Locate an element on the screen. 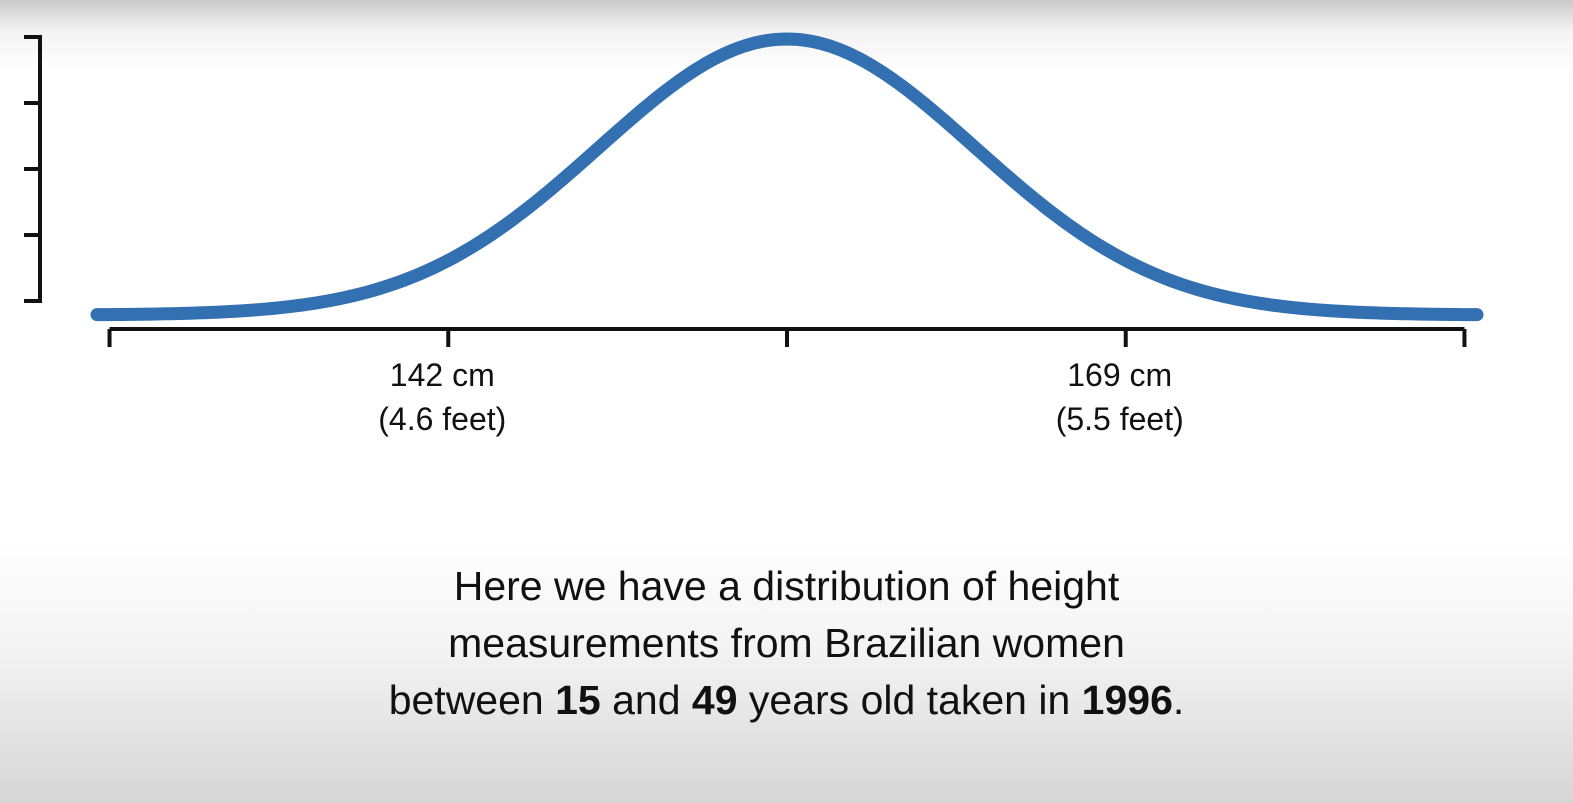 Image resolution: width=1573 pixels, height=803 pixels. caption-text: years old taken in is located at coordinates (909, 700).